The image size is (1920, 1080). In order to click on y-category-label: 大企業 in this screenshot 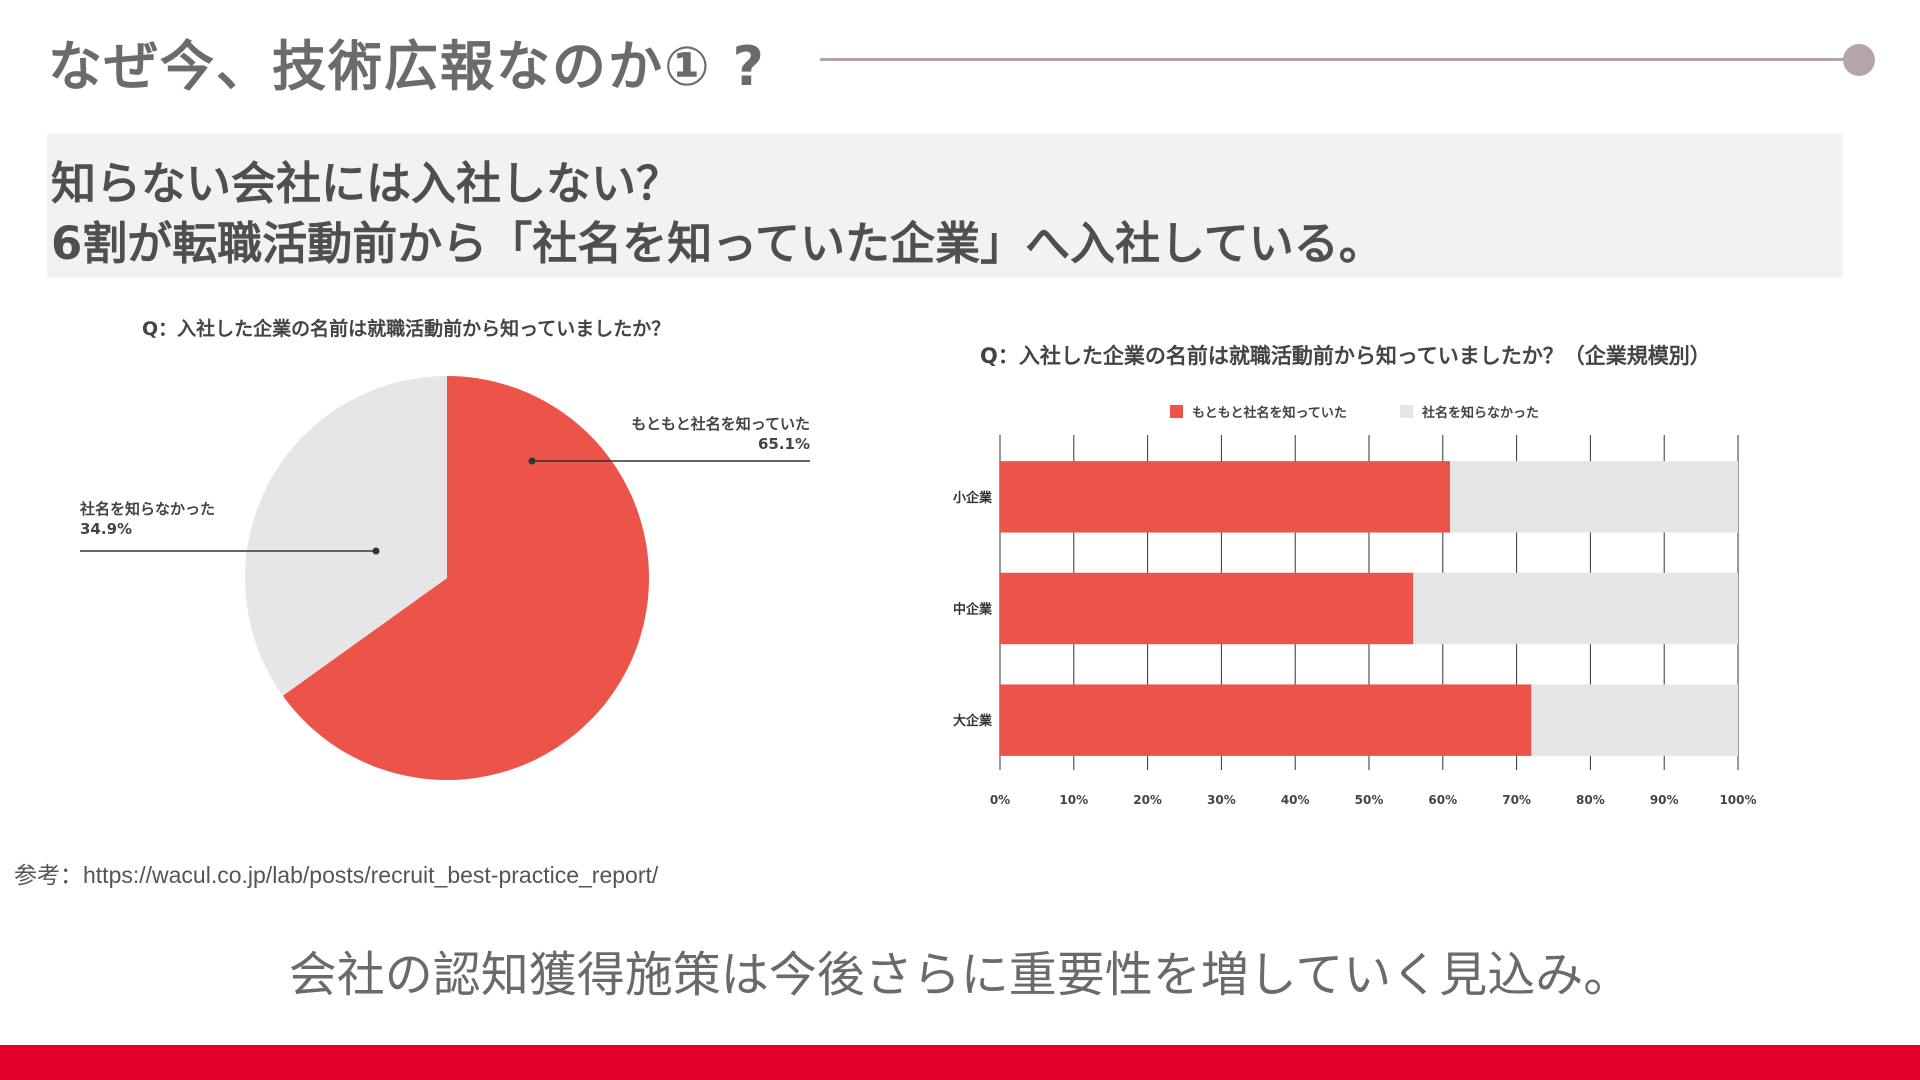, I will do `click(973, 721)`.